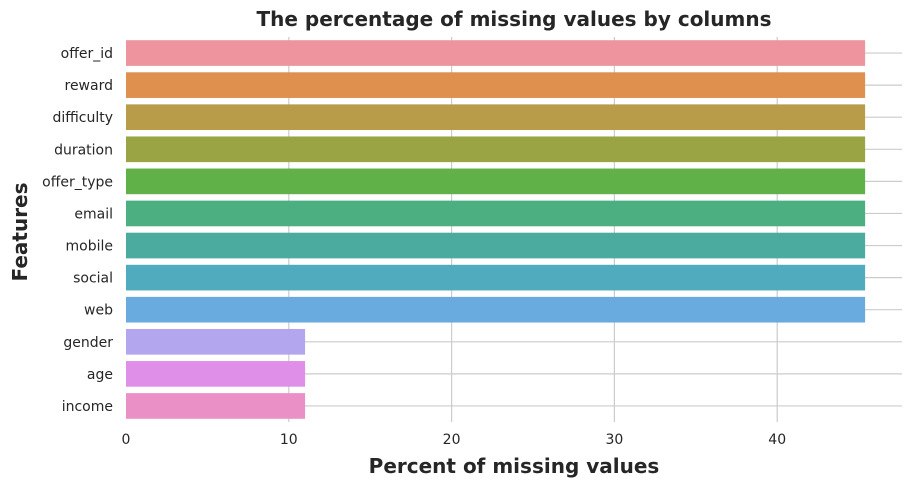 The height and width of the screenshot is (486, 911). Describe the element at coordinates (93, 279) in the screenshot. I see `y-tick-label: social` at that location.